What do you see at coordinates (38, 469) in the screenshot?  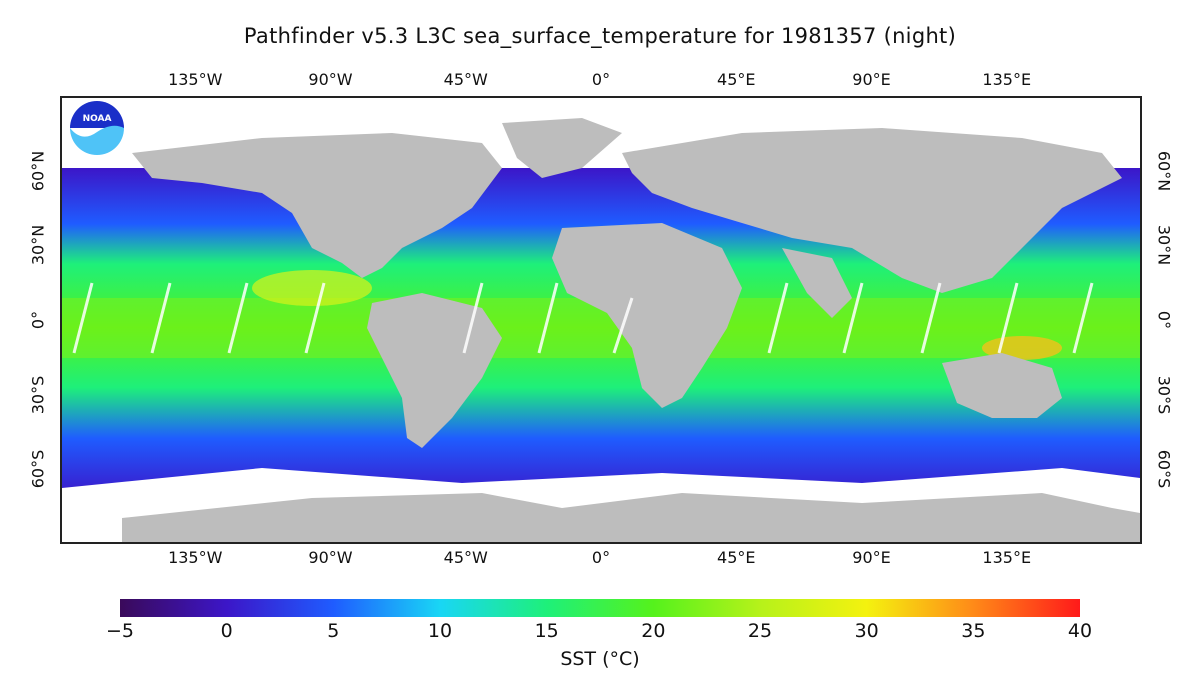 I see `lat-label-left-4: 60°S` at bounding box center [38, 469].